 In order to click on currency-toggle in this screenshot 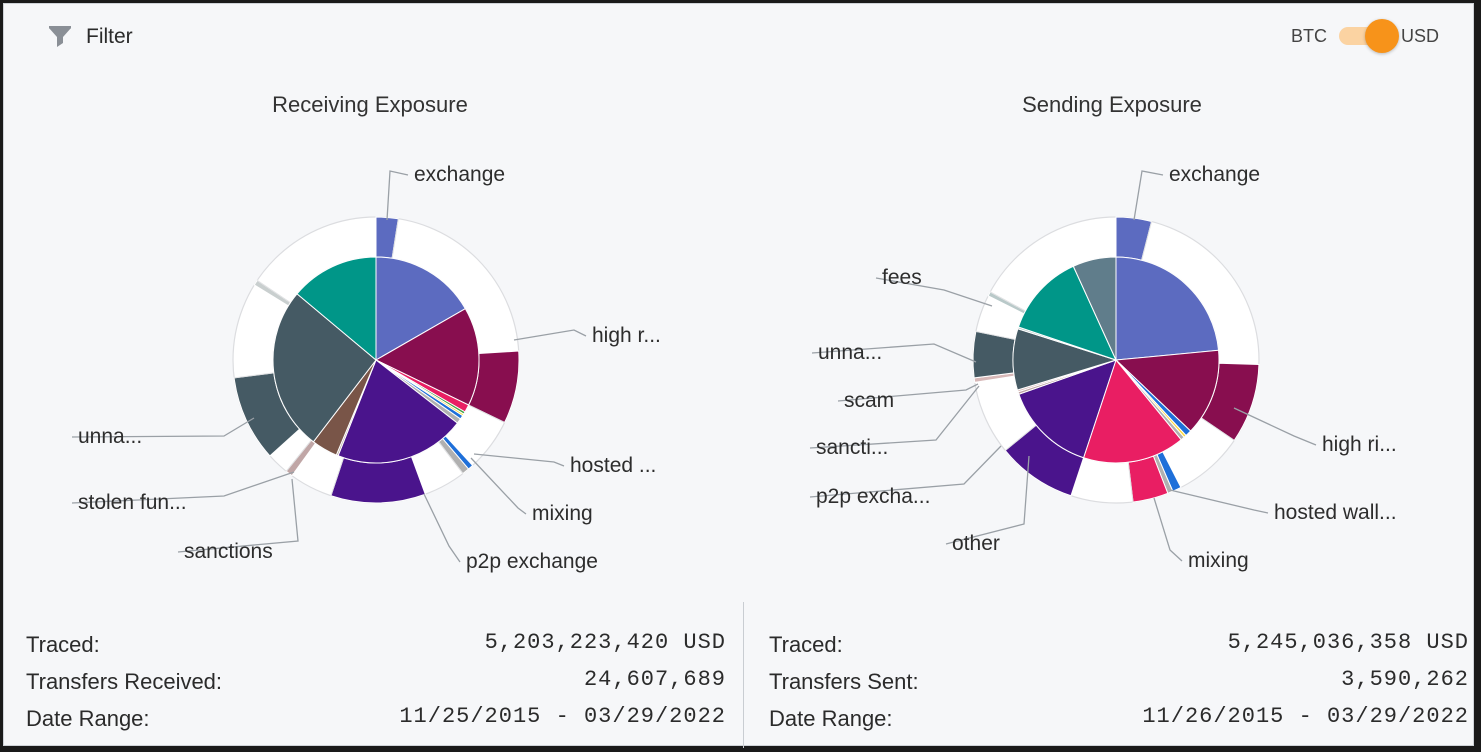, I will do `click(1368, 36)`.